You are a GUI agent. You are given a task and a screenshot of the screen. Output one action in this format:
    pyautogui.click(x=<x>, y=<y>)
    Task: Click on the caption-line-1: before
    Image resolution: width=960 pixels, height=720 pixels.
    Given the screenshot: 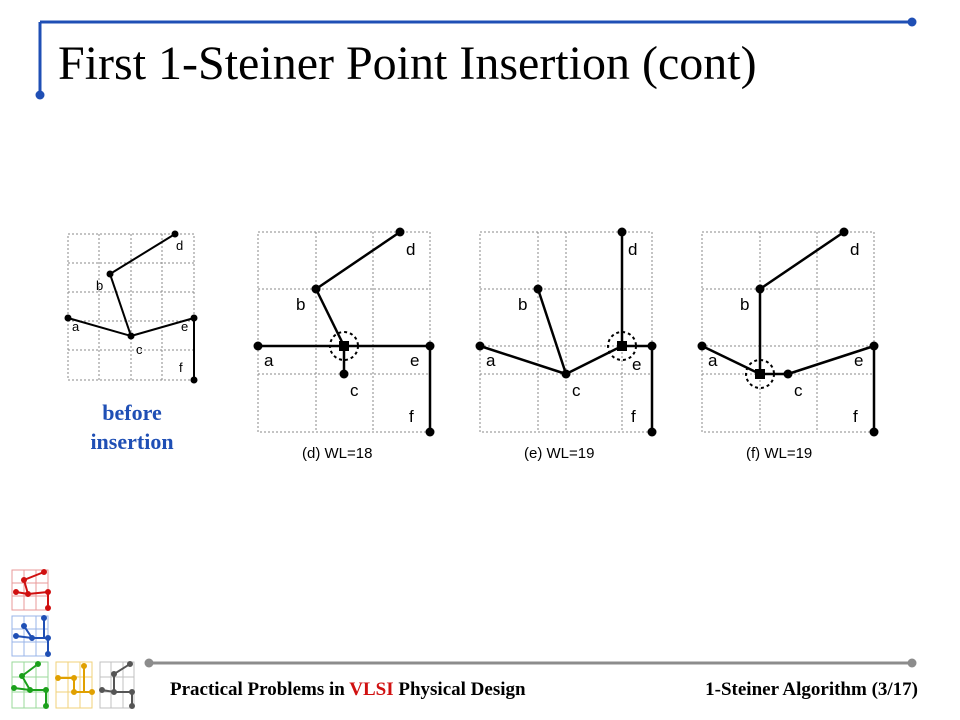 What is the action you would take?
    pyautogui.click(x=132, y=412)
    